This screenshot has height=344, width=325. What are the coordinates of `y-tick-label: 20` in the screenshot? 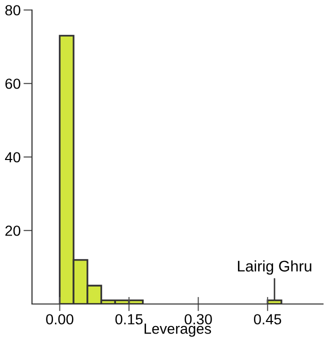 It's located at (12, 231).